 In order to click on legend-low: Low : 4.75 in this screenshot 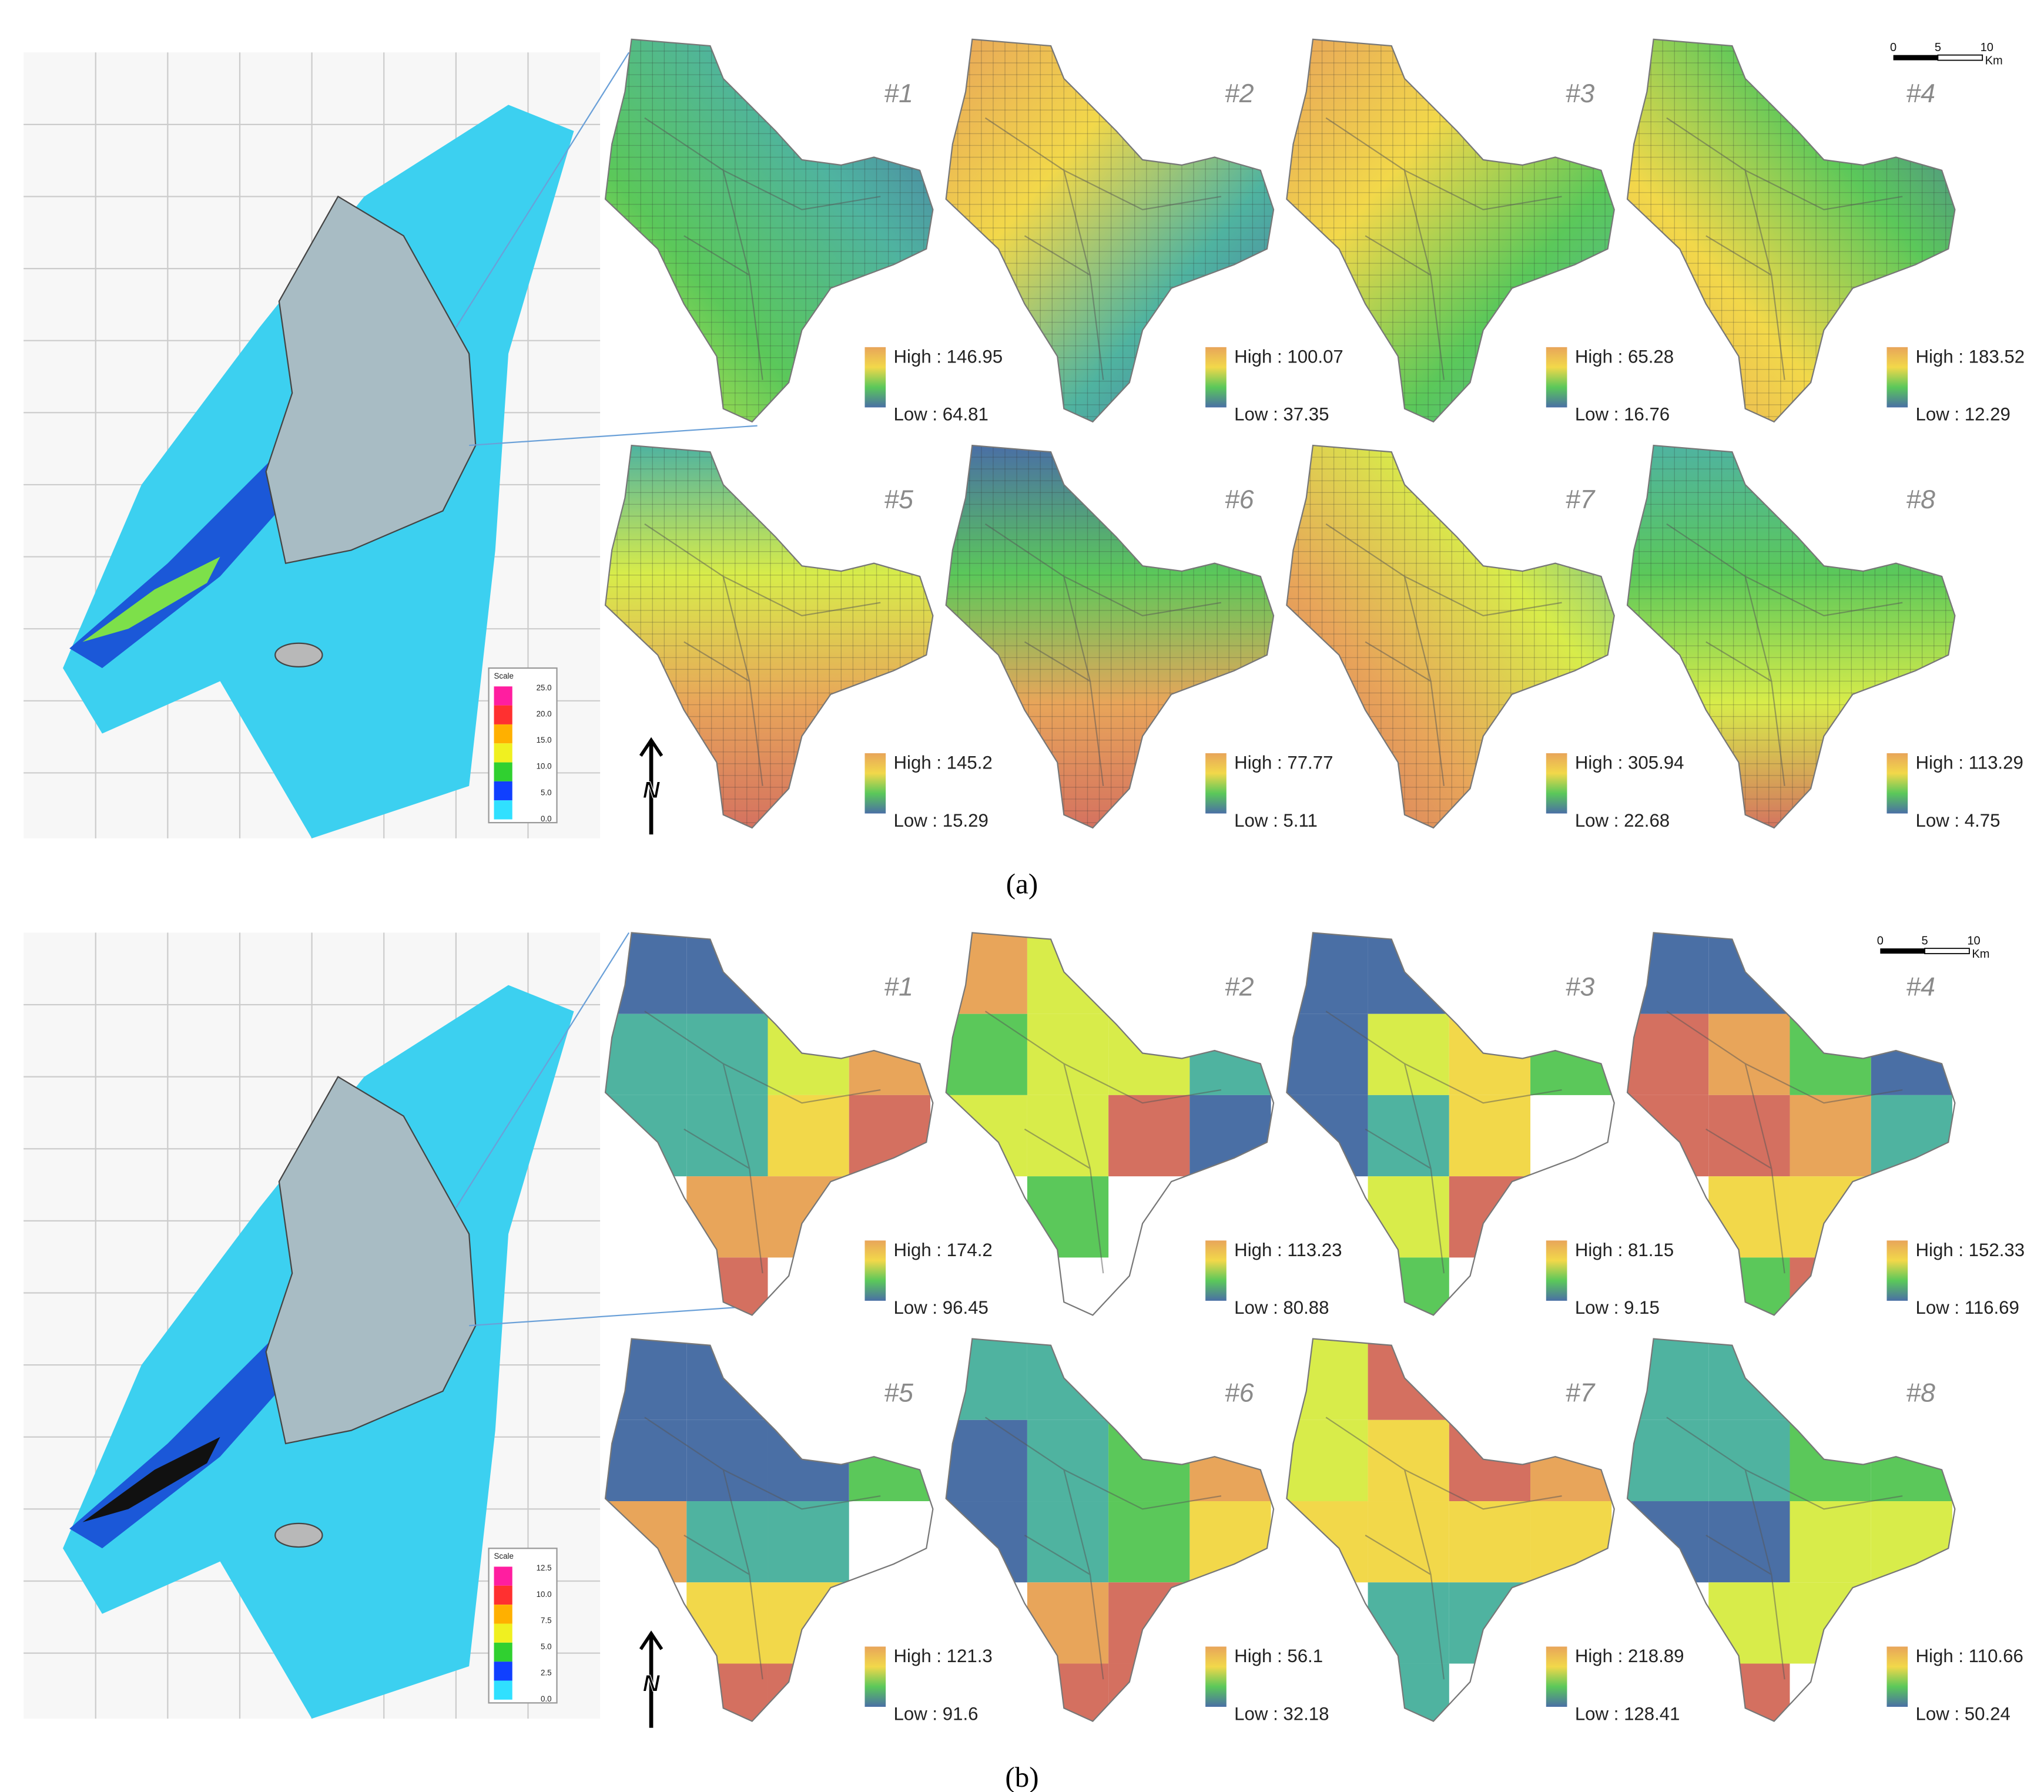, I will do `click(1958, 820)`.